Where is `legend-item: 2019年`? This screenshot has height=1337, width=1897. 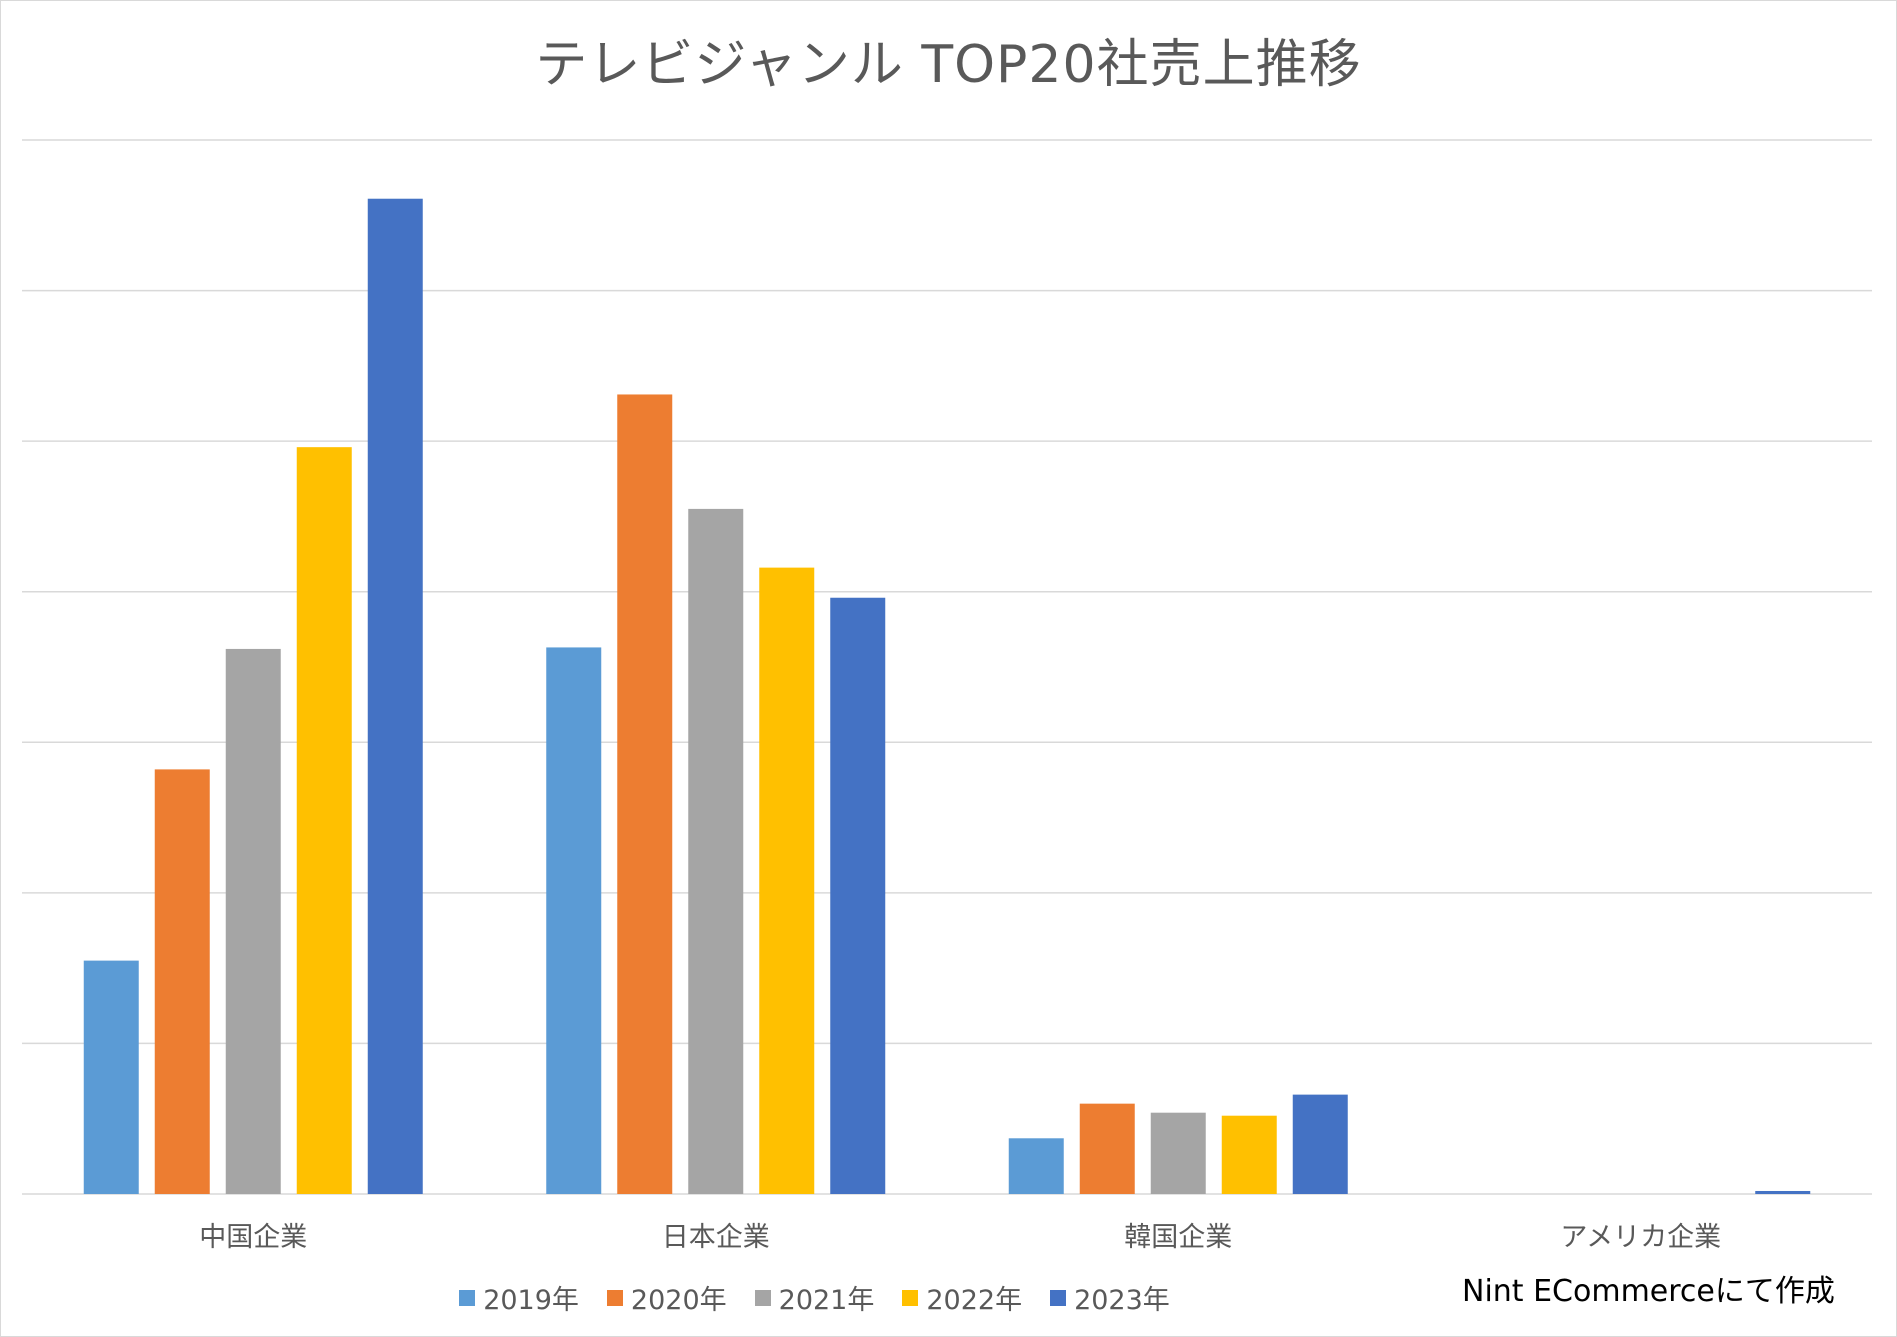
legend-item: 2019年 is located at coordinates (519, 1297).